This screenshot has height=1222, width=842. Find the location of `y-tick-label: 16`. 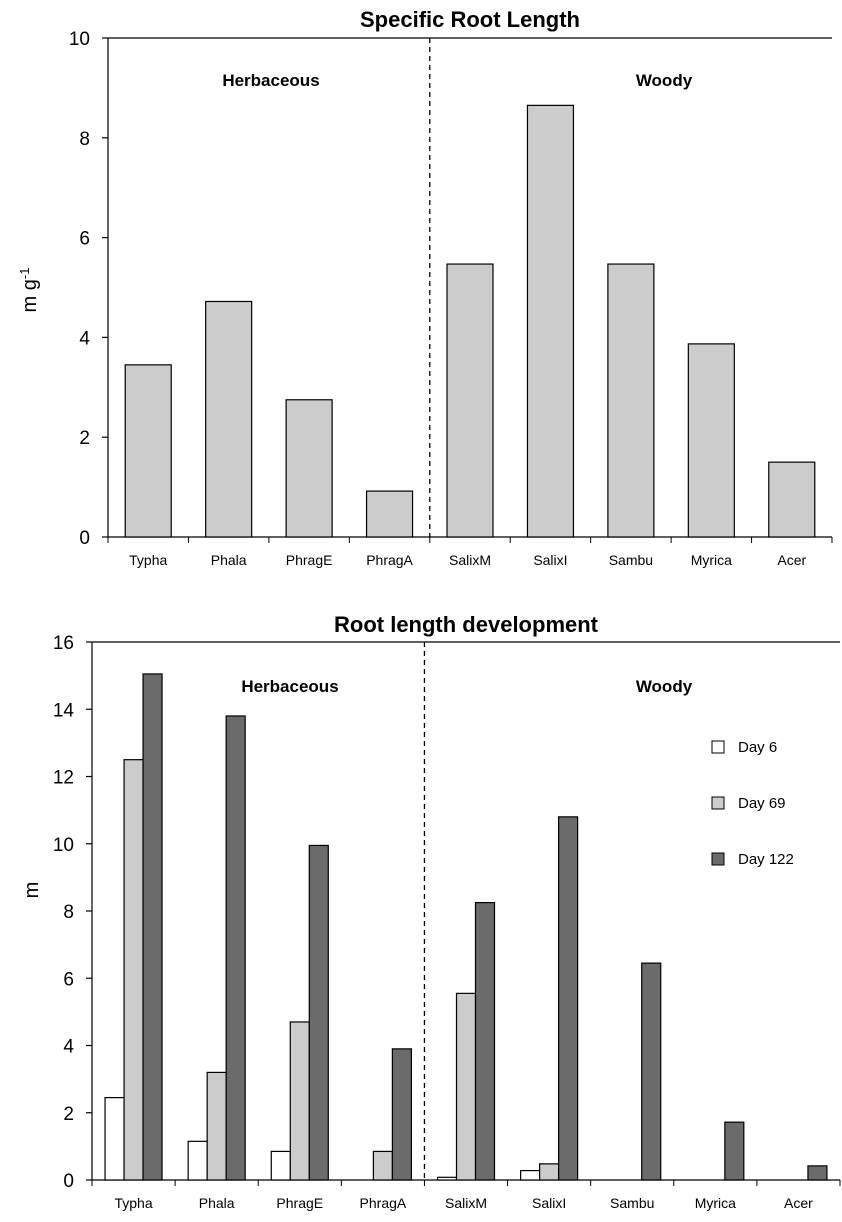

y-tick-label: 16 is located at coordinates (63, 643).